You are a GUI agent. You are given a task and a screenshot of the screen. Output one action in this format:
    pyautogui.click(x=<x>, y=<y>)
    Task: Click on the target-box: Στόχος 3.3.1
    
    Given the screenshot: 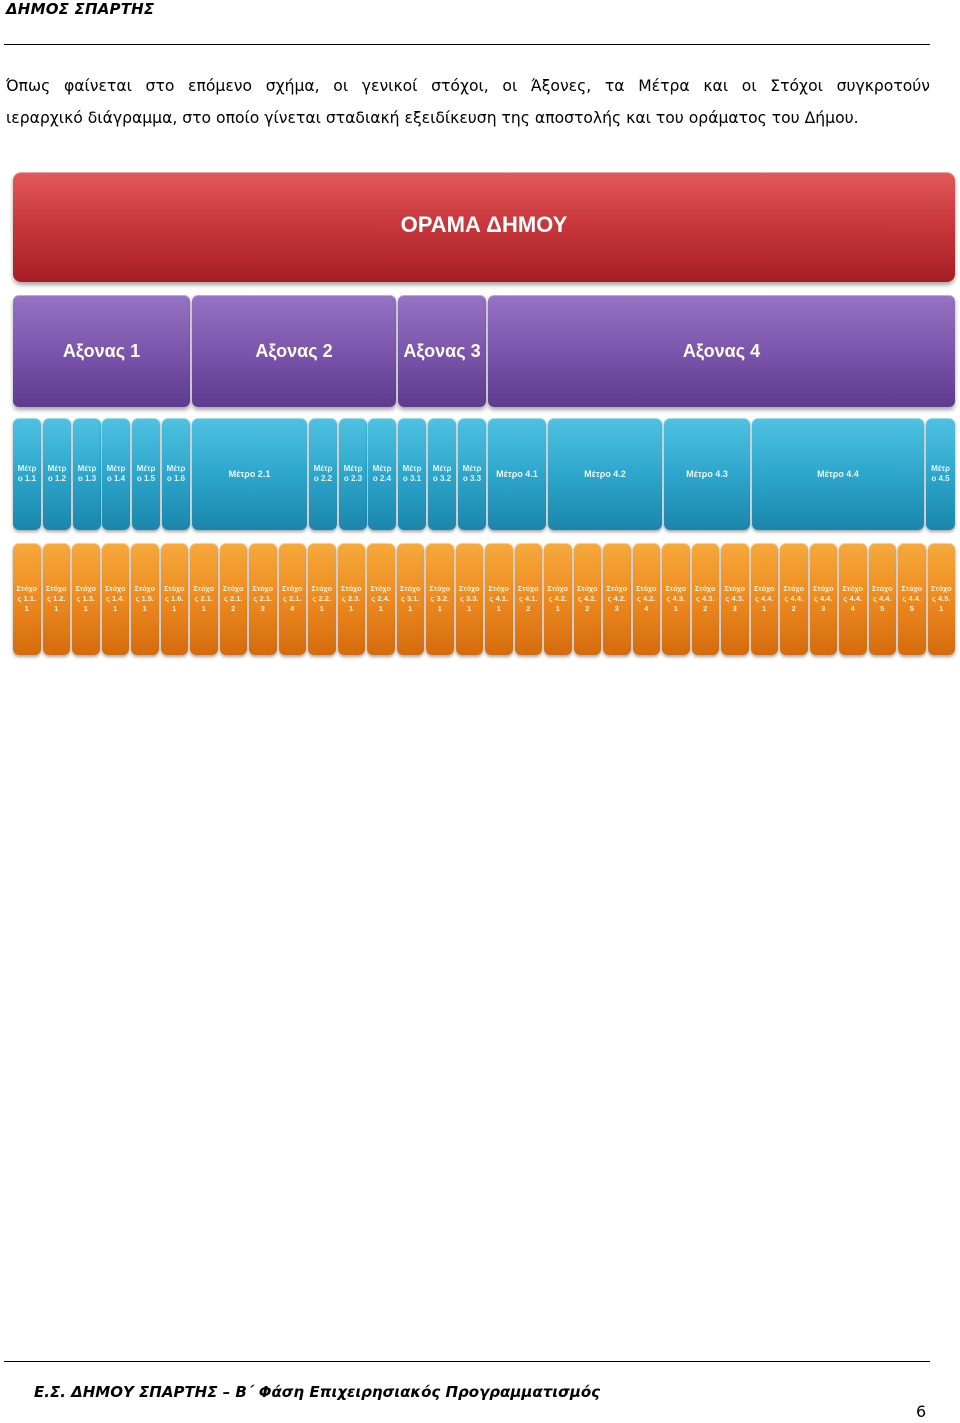 What is the action you would take?
    pyautogui.click(x=470, y=599)
    